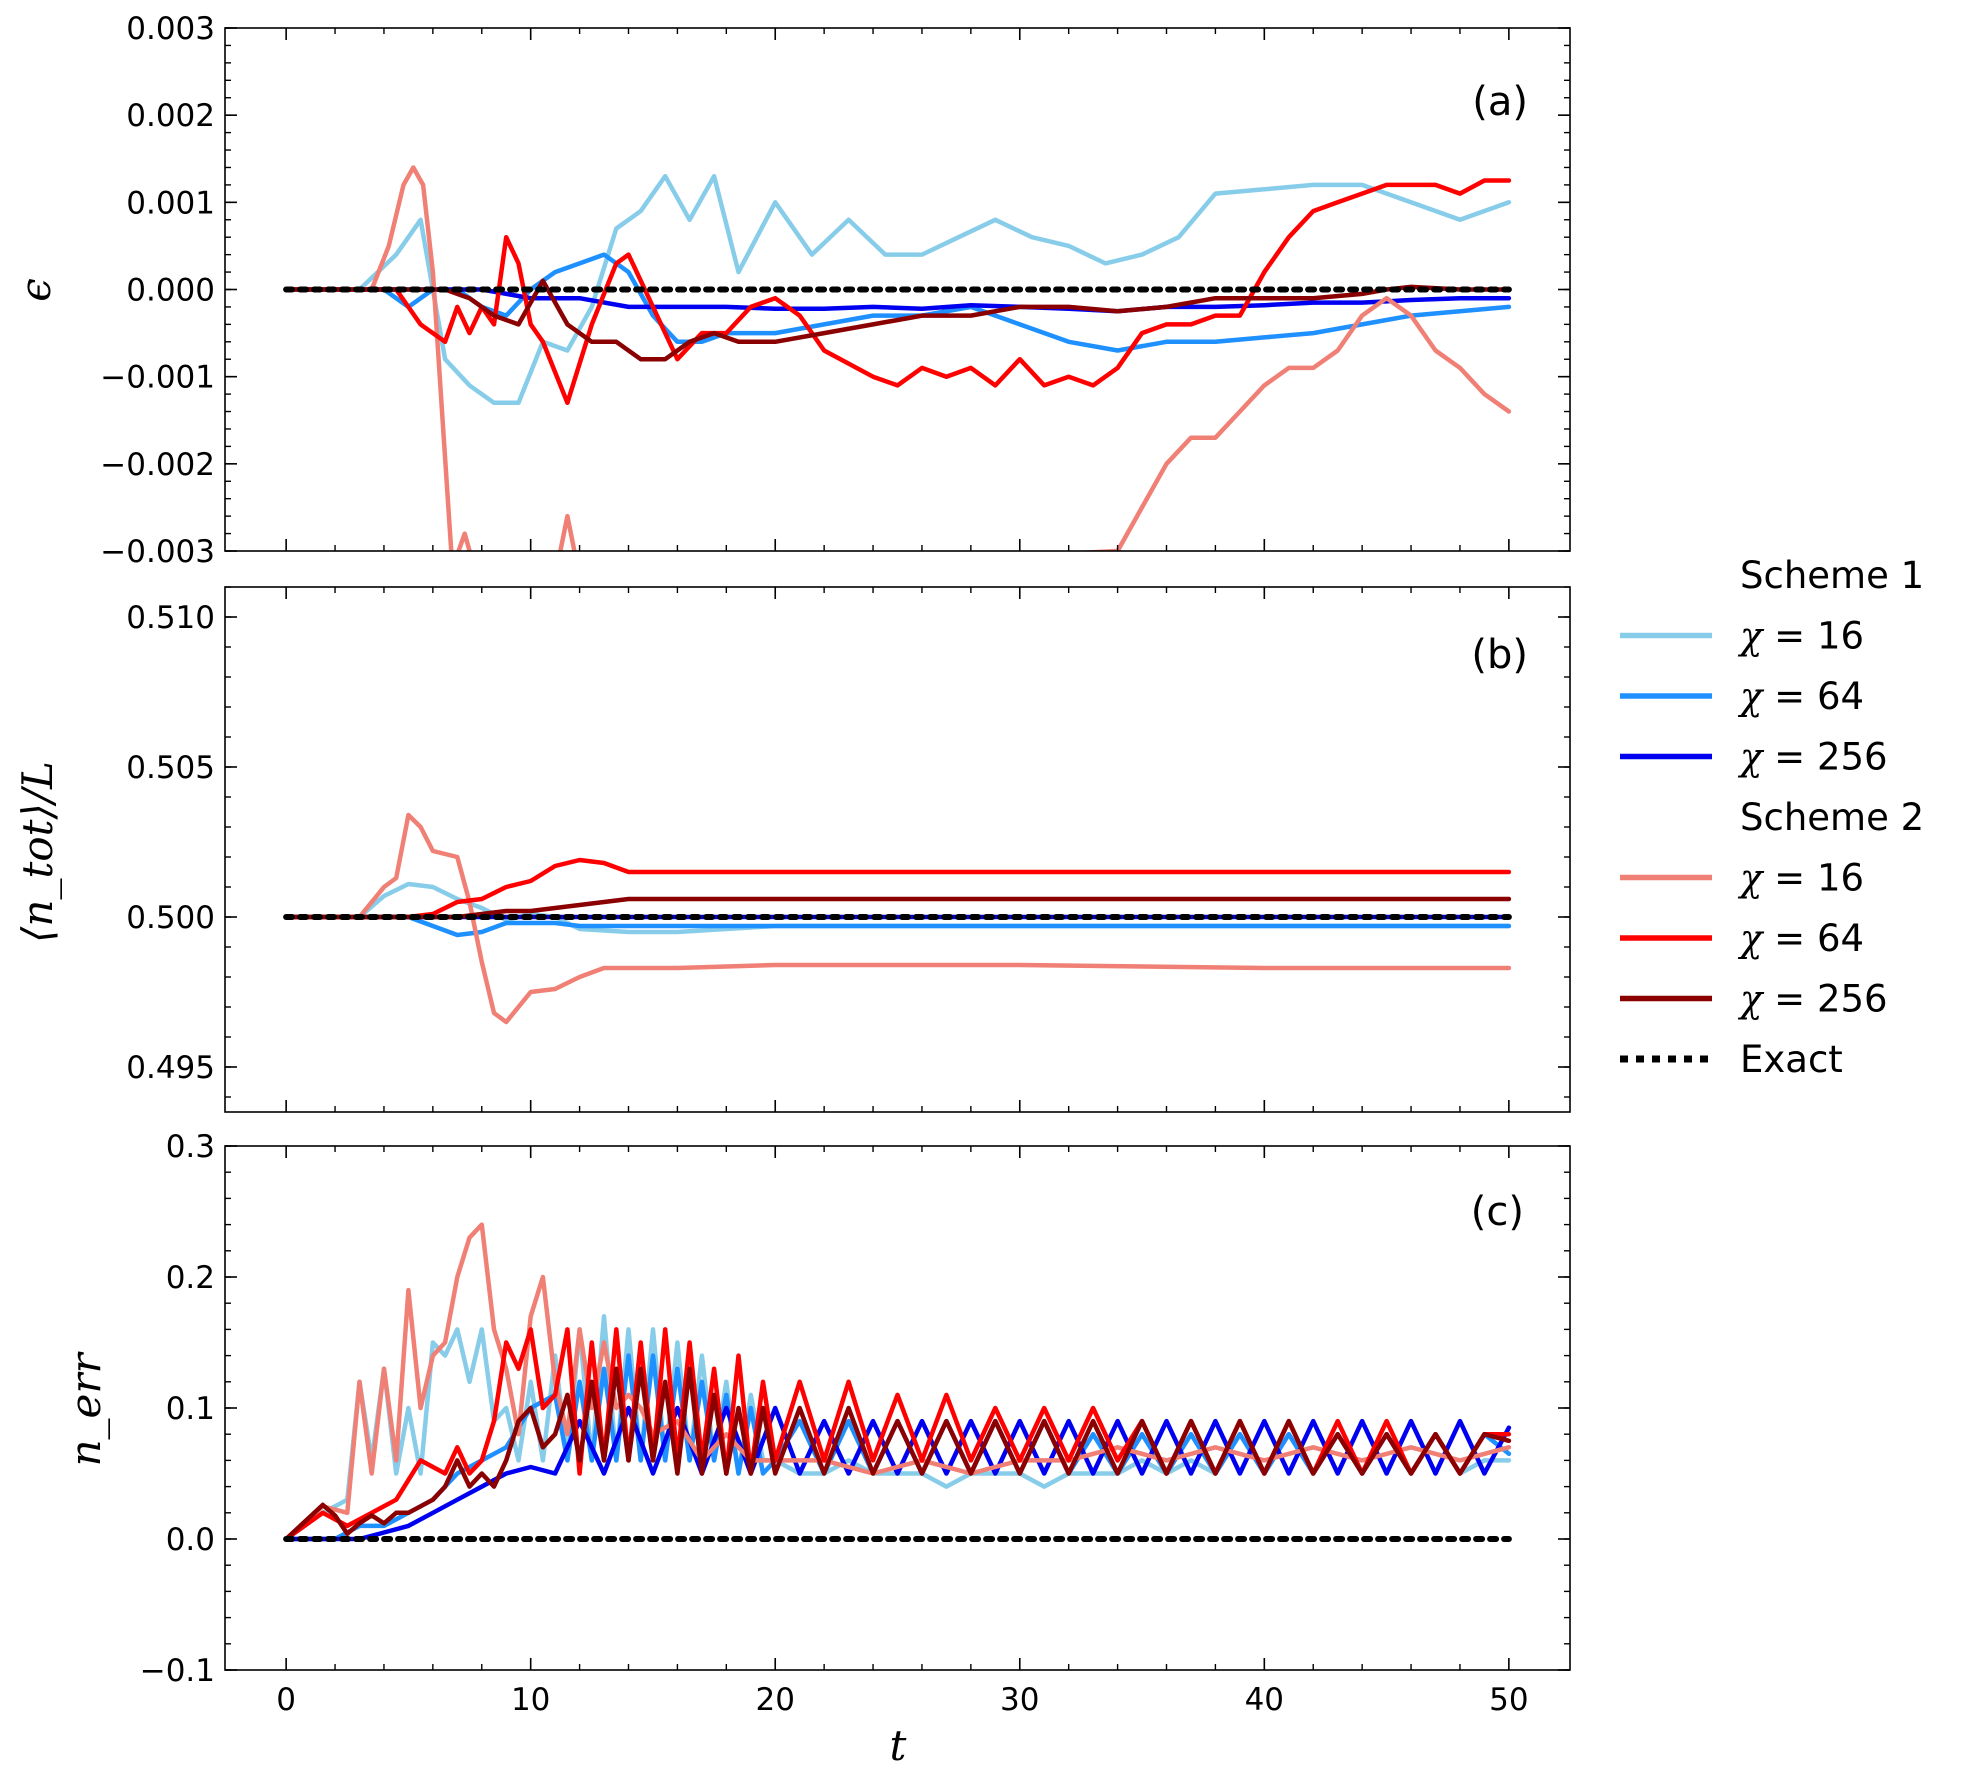 The width and height of the screenshot is (1961, 1776). What do you see at coordinates (190, 1278) in the screenshot?
I see `panel-c-y-tick-label: 0.2` at bounding box center [190, 1278].